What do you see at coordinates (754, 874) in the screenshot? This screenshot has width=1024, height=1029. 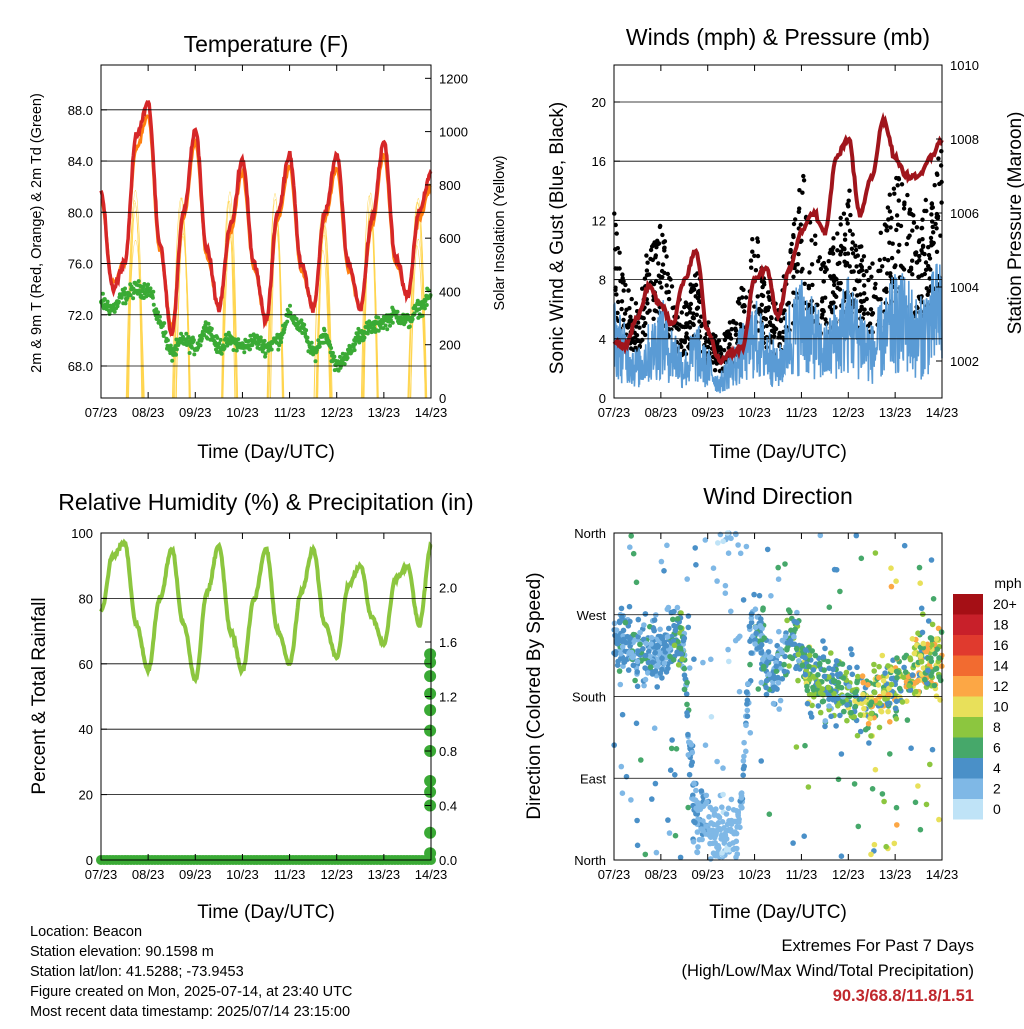 I see `x-tick-label: 10/23` at bounding box center [754, 874].